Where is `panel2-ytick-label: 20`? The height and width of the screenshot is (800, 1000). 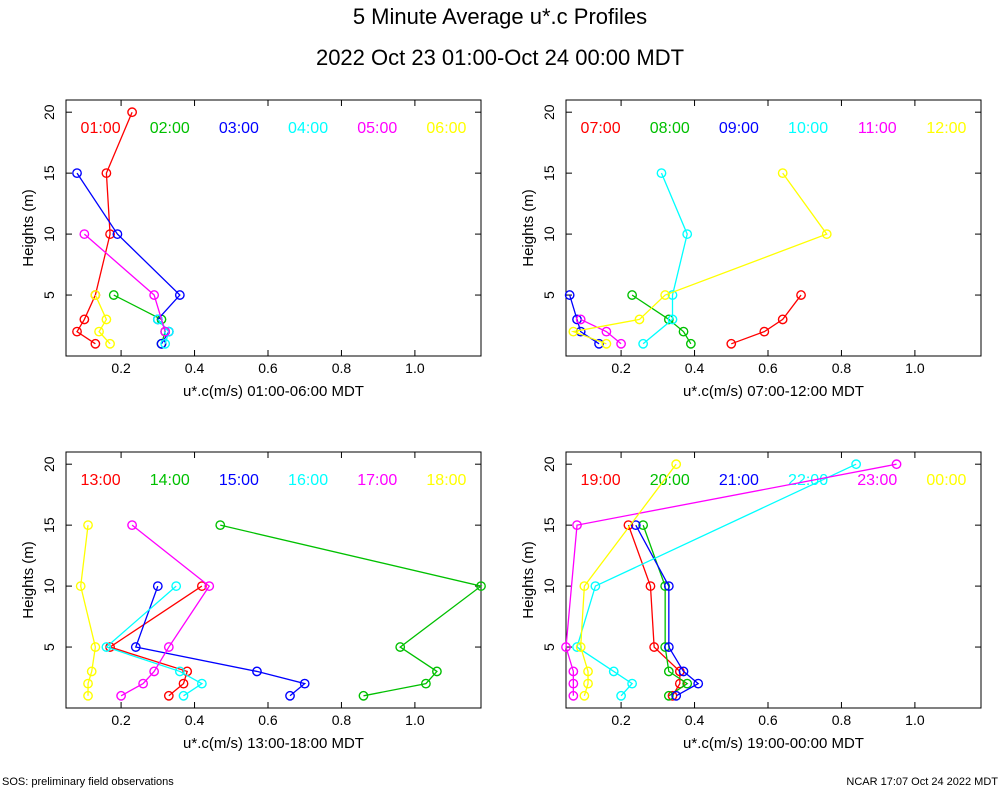 panel2-ytick-label: 20 is located at coordinates (549, 112).